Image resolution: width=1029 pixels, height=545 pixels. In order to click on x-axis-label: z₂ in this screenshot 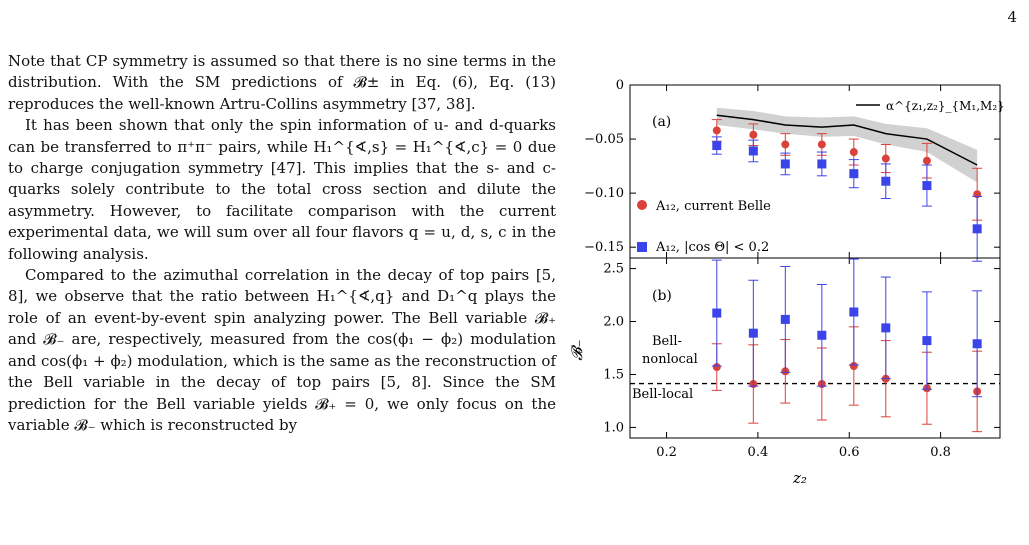, I will do `click(799, 478)`.